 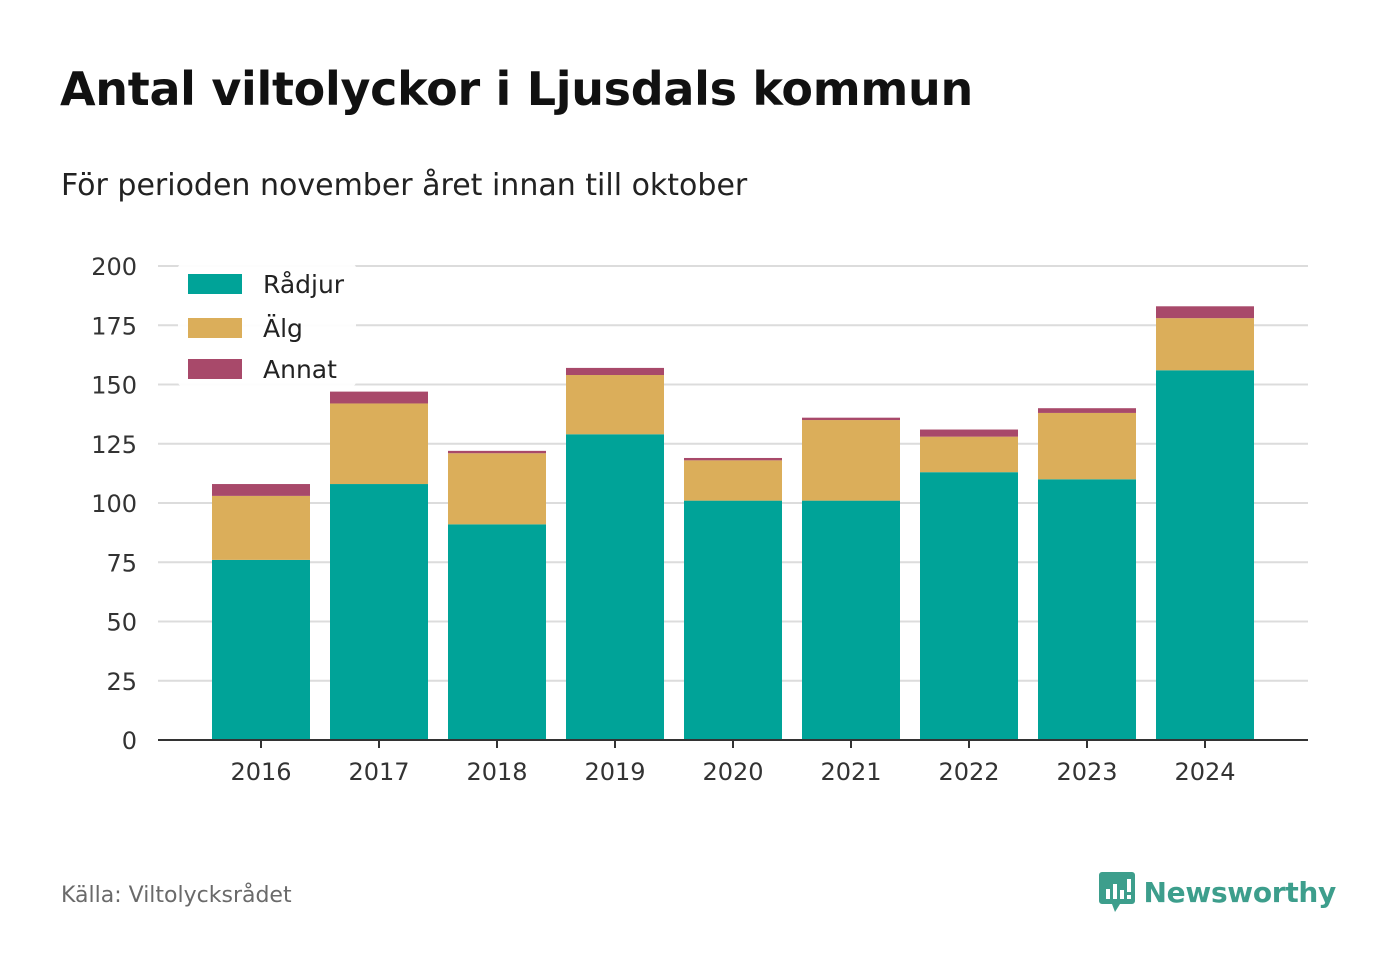 I want to click on bar-segment-annat-2017, so click(x=379, y=397).